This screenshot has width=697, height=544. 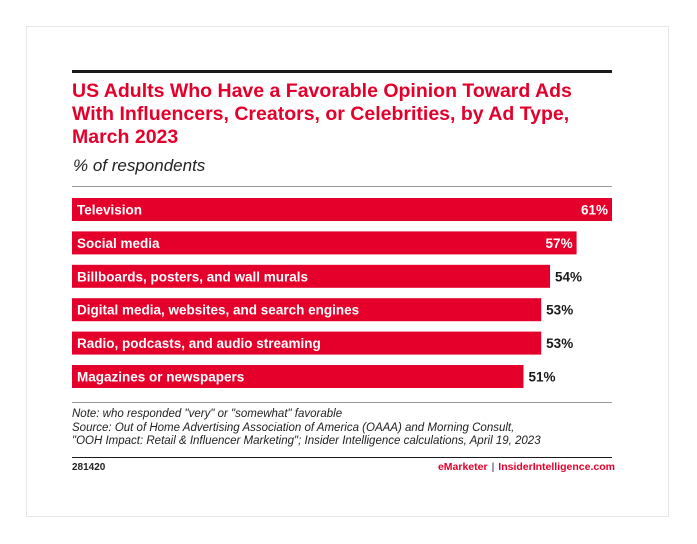 I want to click on emarketer-logo-text: eMarketer, so click(x=462, y=467).